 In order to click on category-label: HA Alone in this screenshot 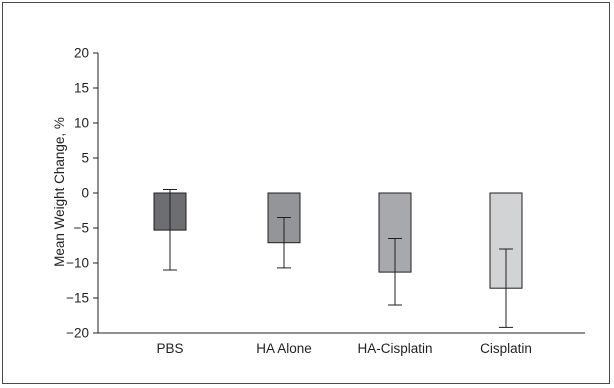, I will do `click(284, 348)`.